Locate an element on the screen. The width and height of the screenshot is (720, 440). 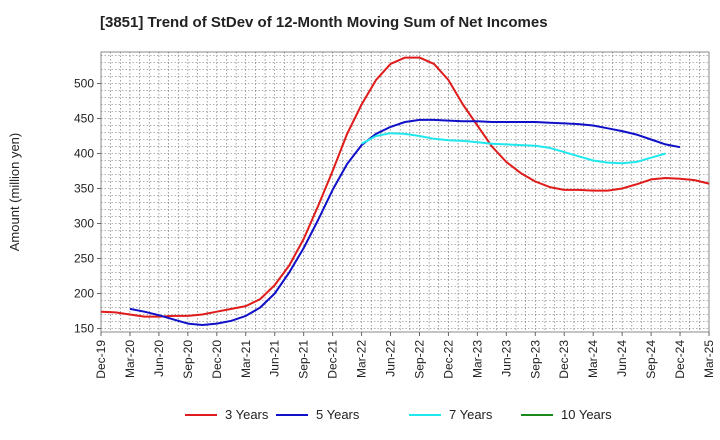
x-tick-label: Jun-23 is located at coordinates (506, 358).